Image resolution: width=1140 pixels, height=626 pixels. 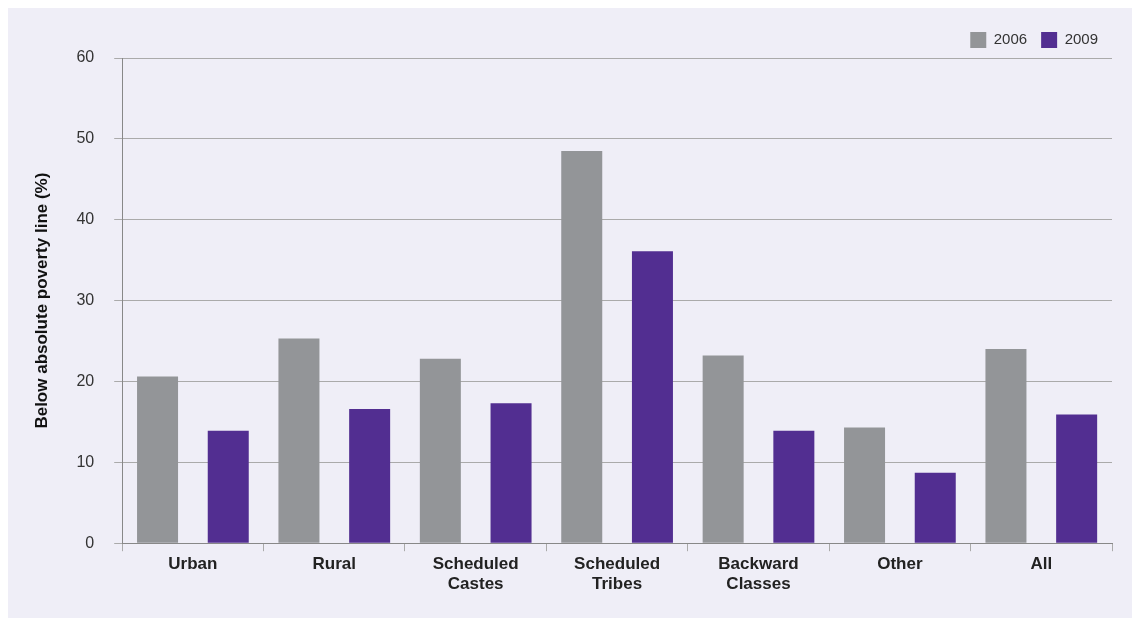 I want to click on legend-label: 2006, so click(x=1010, y=39).